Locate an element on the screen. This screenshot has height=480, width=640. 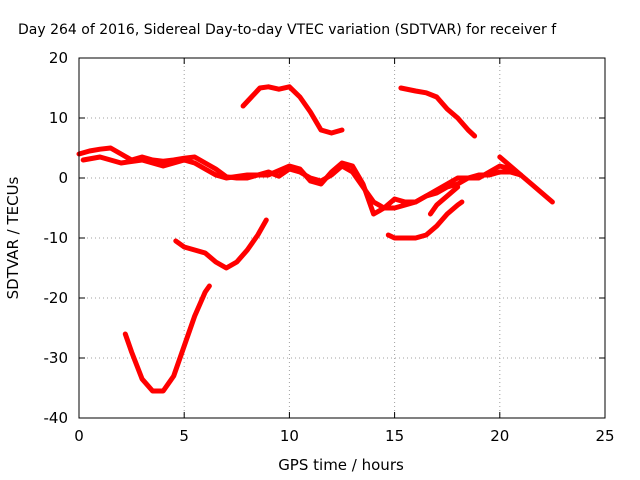
x-tick-label: 15 is located at coordinates (394, 436).